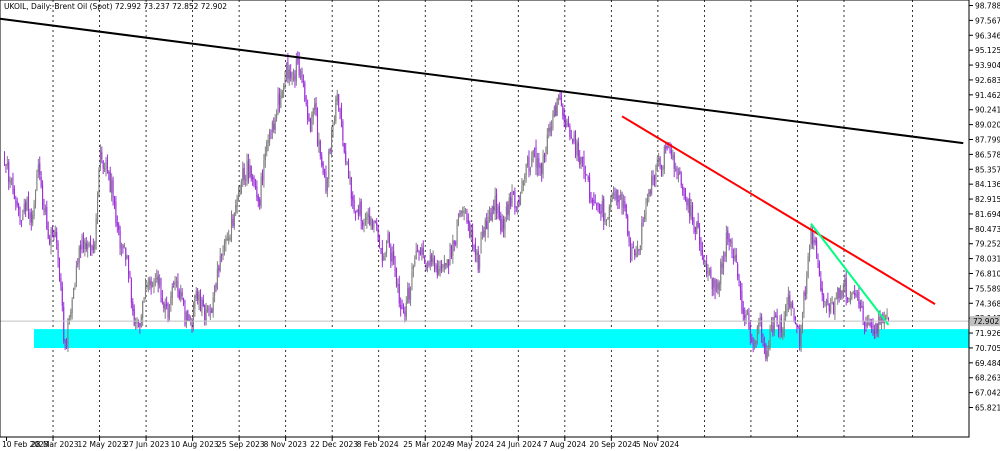  Describe the element at coordinates (195, 444) in the screenshot. I see `x-tick-label: 10 Aug 2023` at that location.